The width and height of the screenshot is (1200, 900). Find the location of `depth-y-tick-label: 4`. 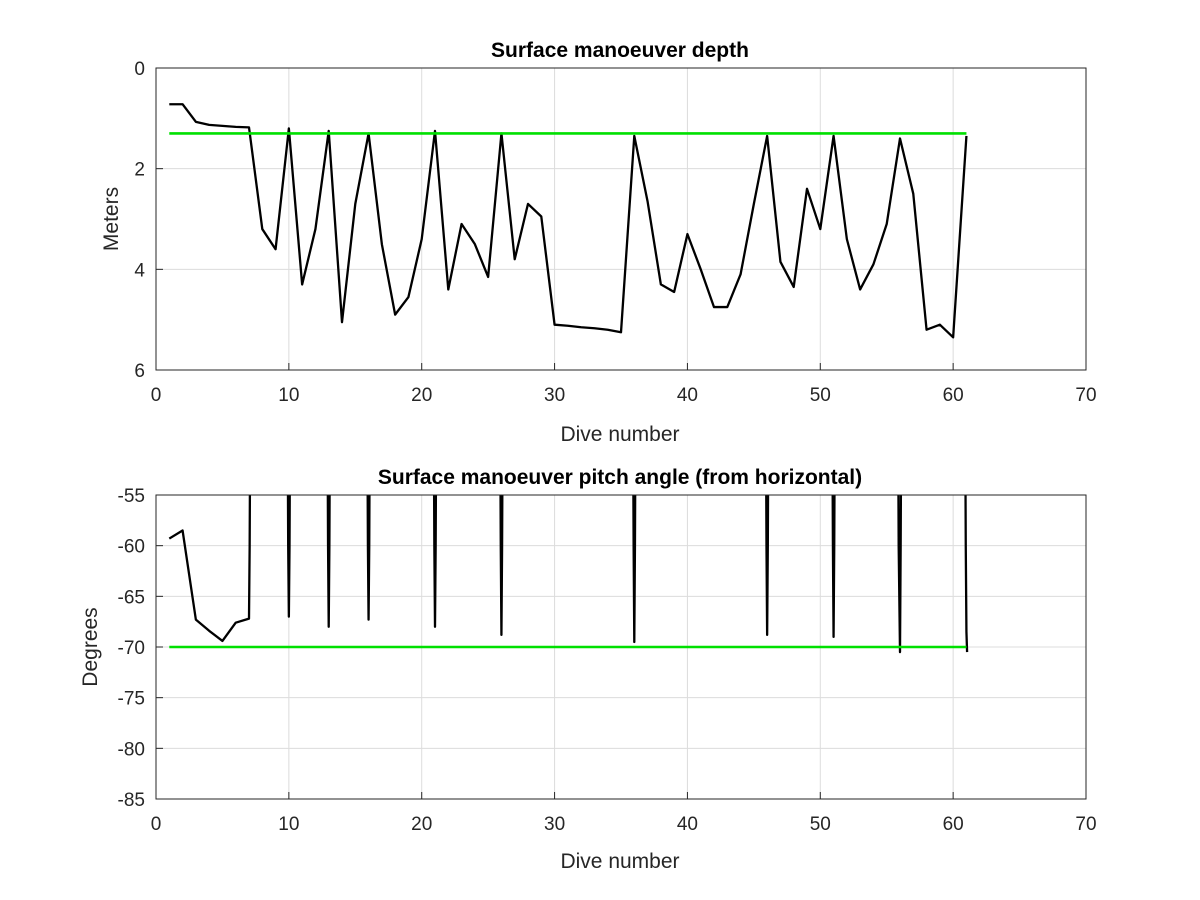

depth-y-tick-label: 4 is located at coordinates (139, 270).